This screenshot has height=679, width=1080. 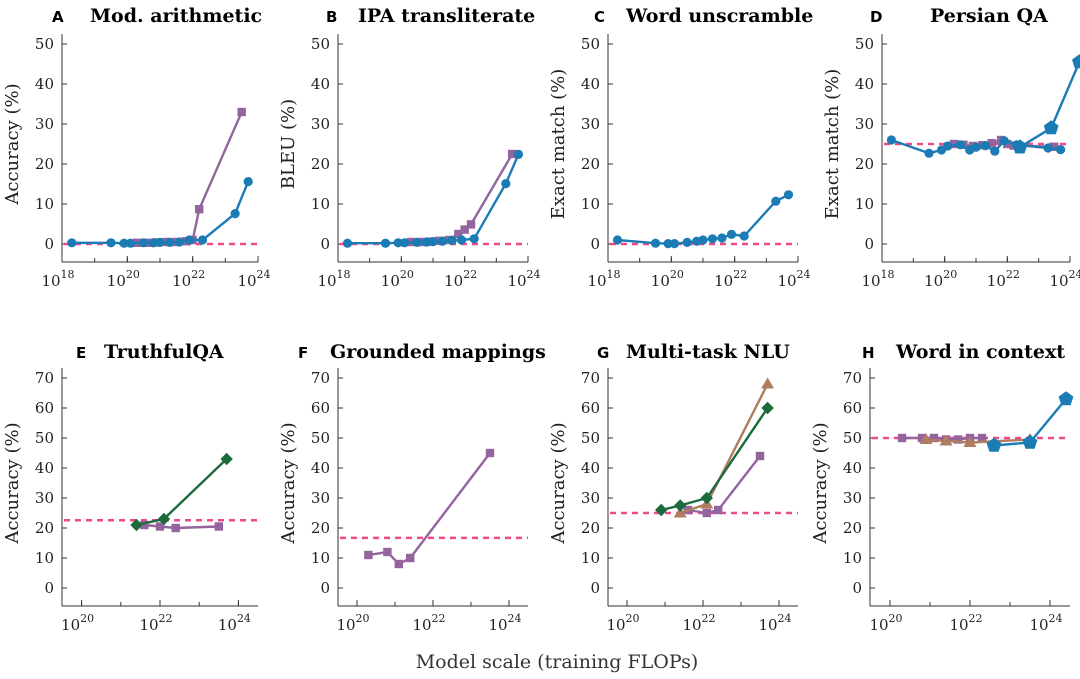 What do you see at coordinates (188, 279) in the screenshot?
I see `x-tick-label: 1022` at bounding box center [188, 279].